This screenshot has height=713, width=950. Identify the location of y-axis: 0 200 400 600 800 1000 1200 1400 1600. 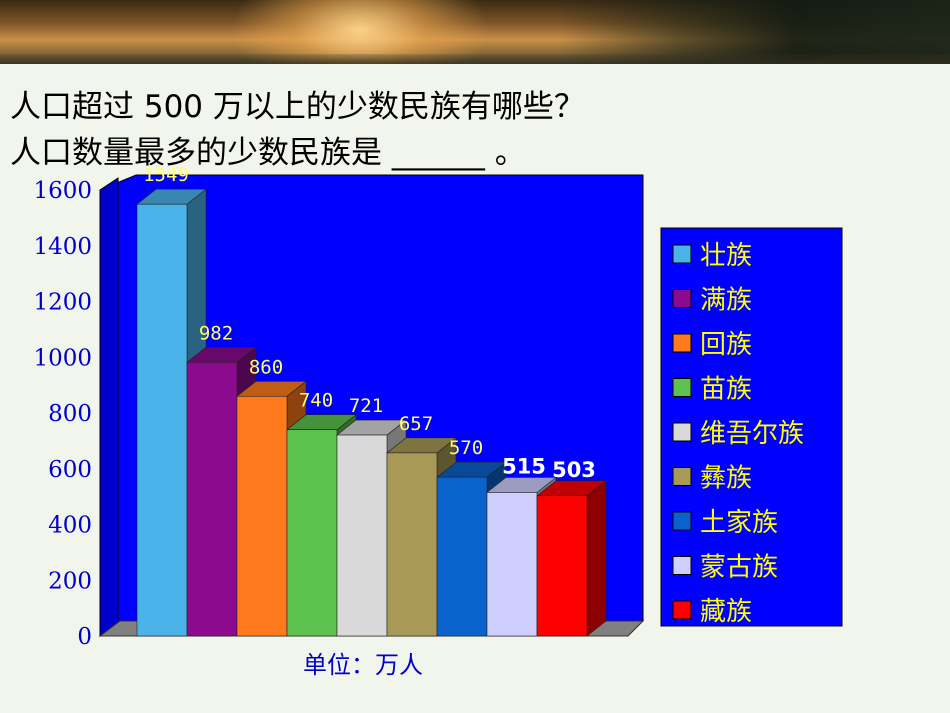
(62, 414).